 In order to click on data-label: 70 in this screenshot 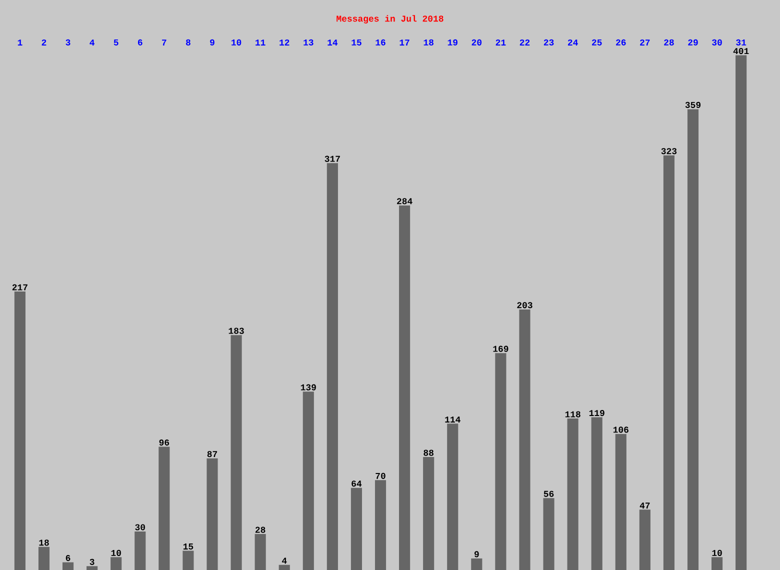, I will do `click(381, 475)`.